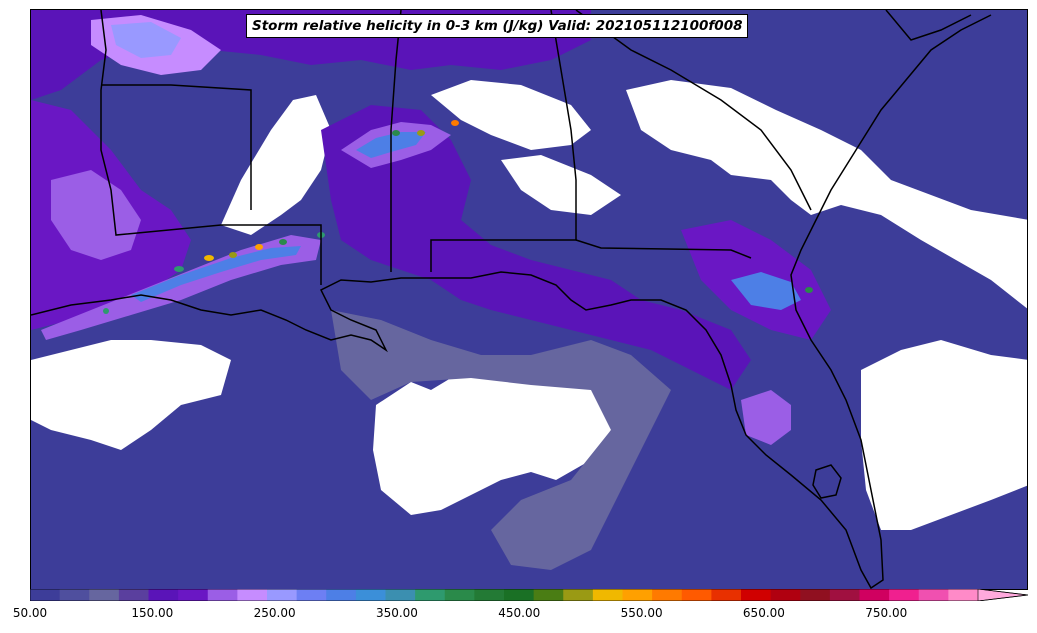  What do you see at coordinates (152, 613) in the screenshot?
I see `colorbar-tick-label: 150.00` at bounding box center [152, 613].